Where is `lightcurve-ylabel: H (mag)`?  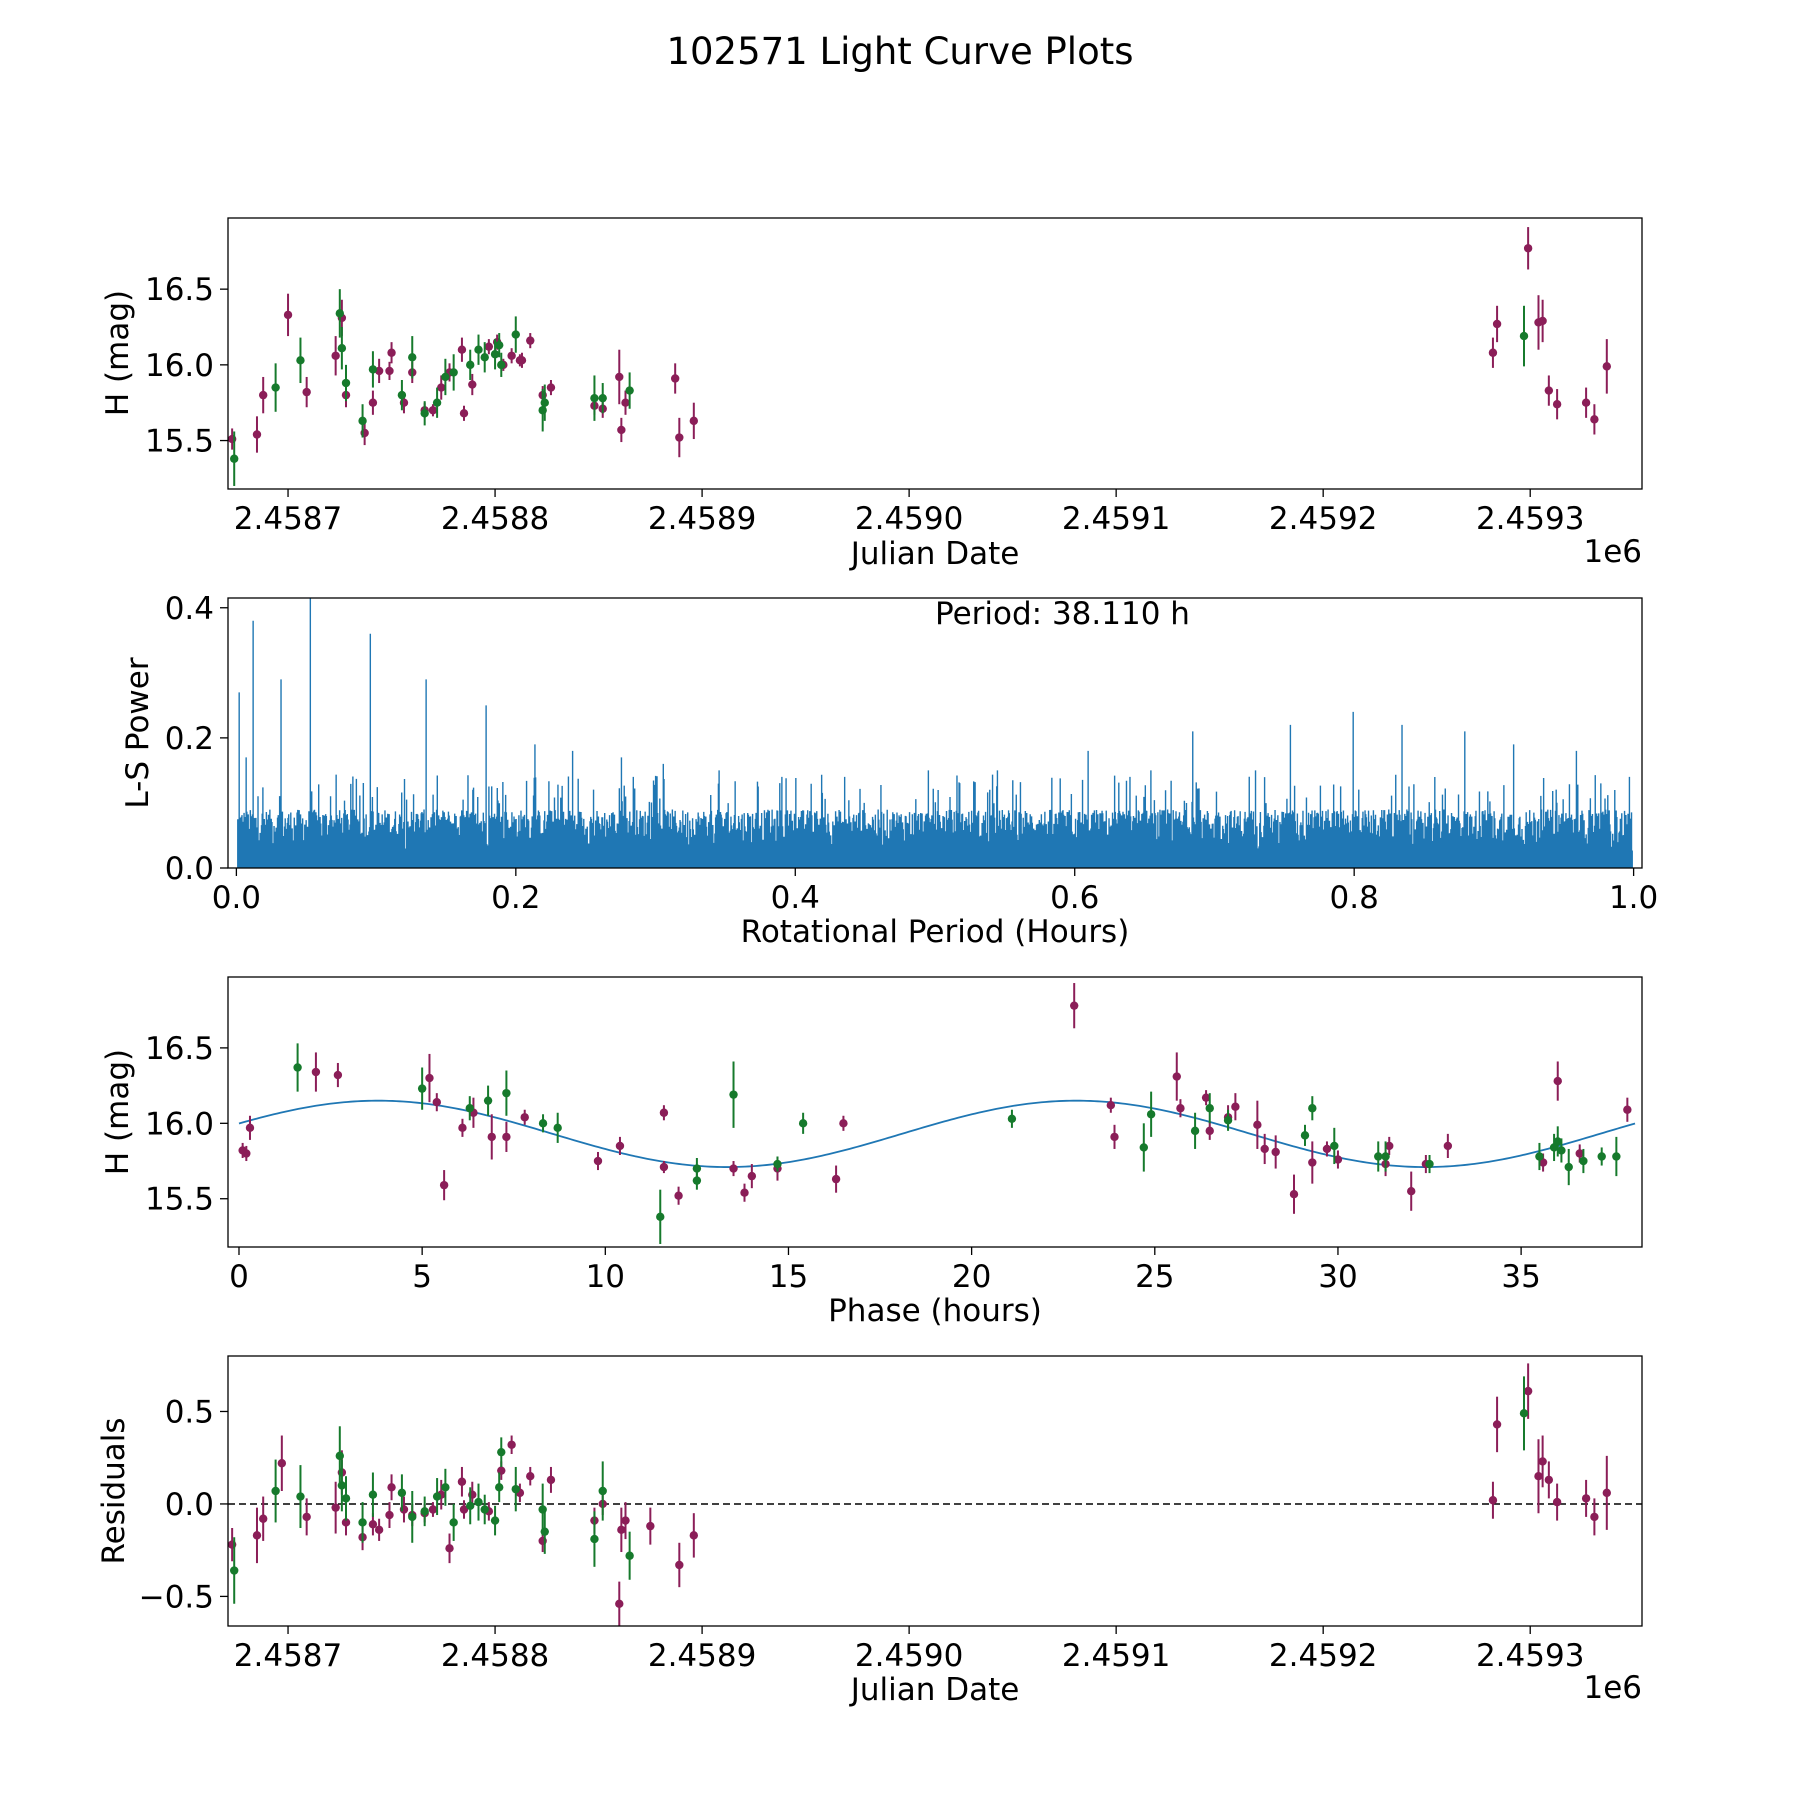
lightcurve-ylabel: H (mag) is located at coordinates (118, 353).